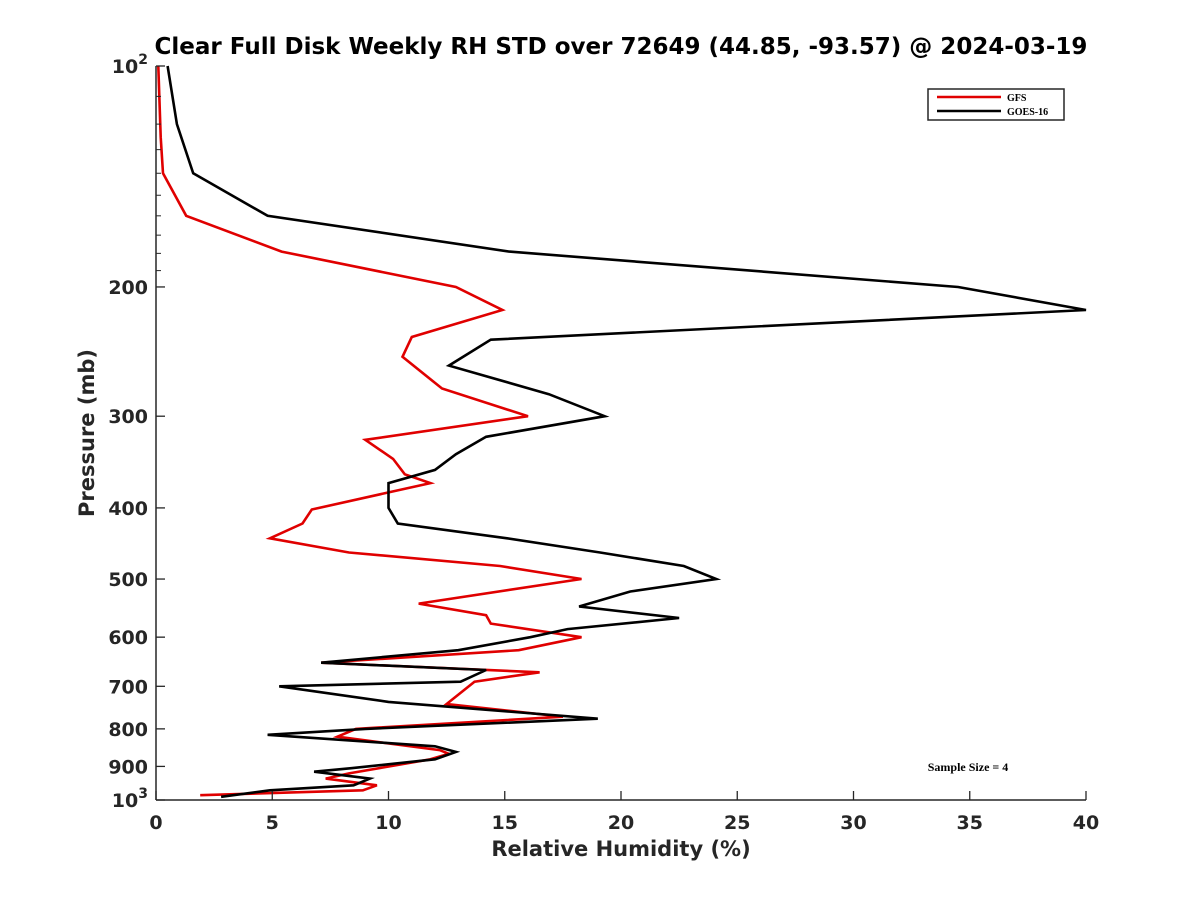  Describe the element at coordinates (620, 849) in the screenshot. I see `x-axis-label: Relative Humidity (%)` at that location.